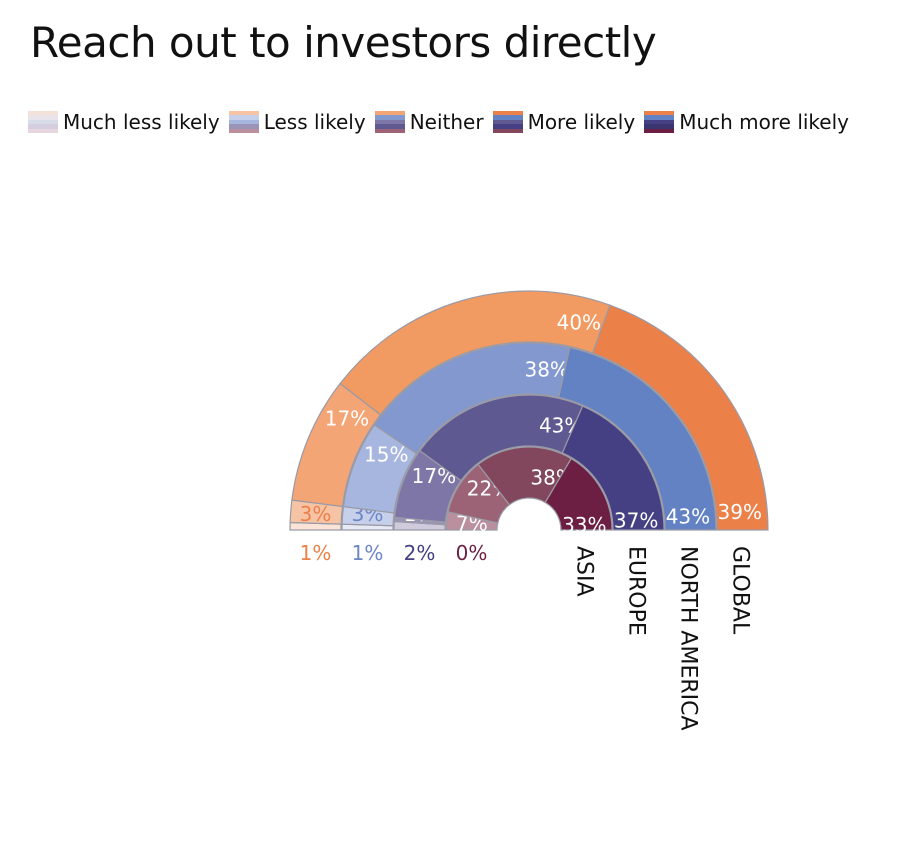 Image resolution: width=913 pixels, height=857 pixels. Describe the element at coordinates (740, 512) in the screenshot. I see `data-label: 39%` at that location.